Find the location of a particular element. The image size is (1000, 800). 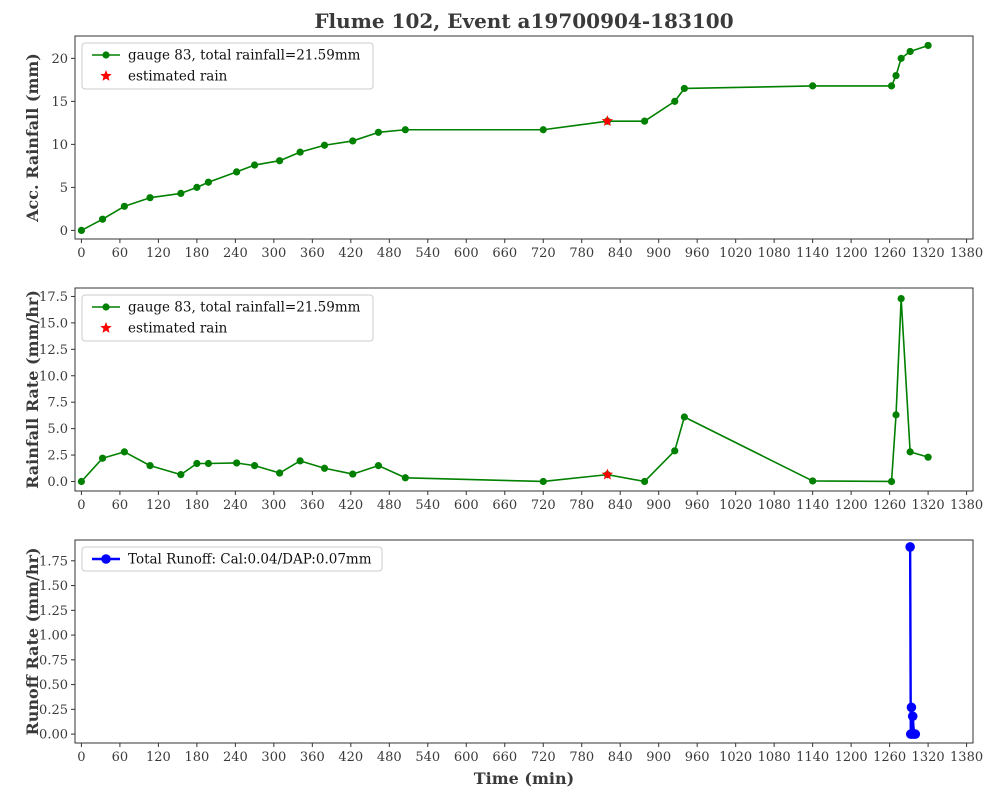

x-tick-label: 960 is located at coordinates (697, 253).